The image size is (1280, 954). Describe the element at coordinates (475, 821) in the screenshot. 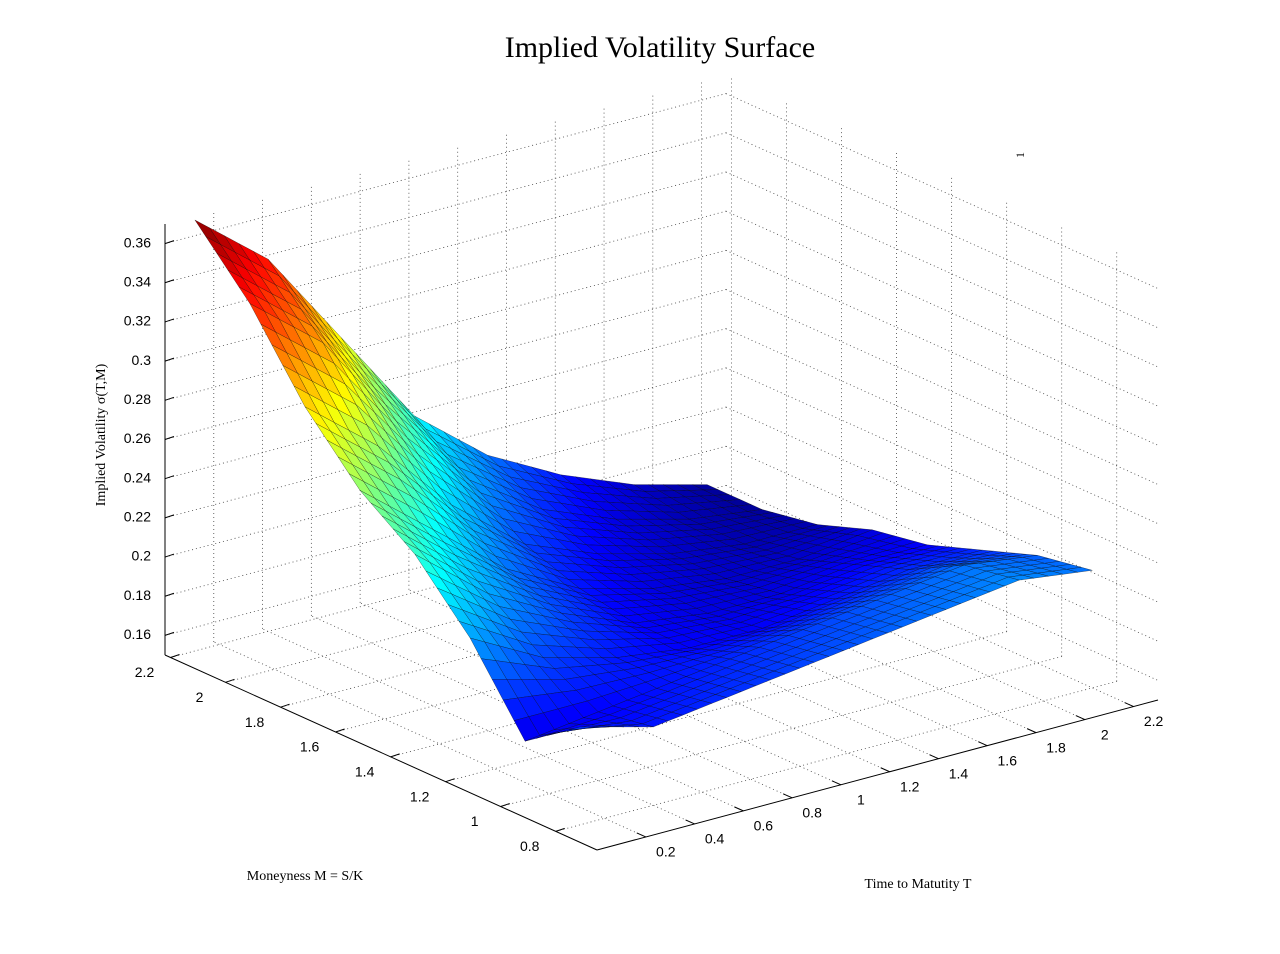

I see `y-tick-label: 1` at that location.